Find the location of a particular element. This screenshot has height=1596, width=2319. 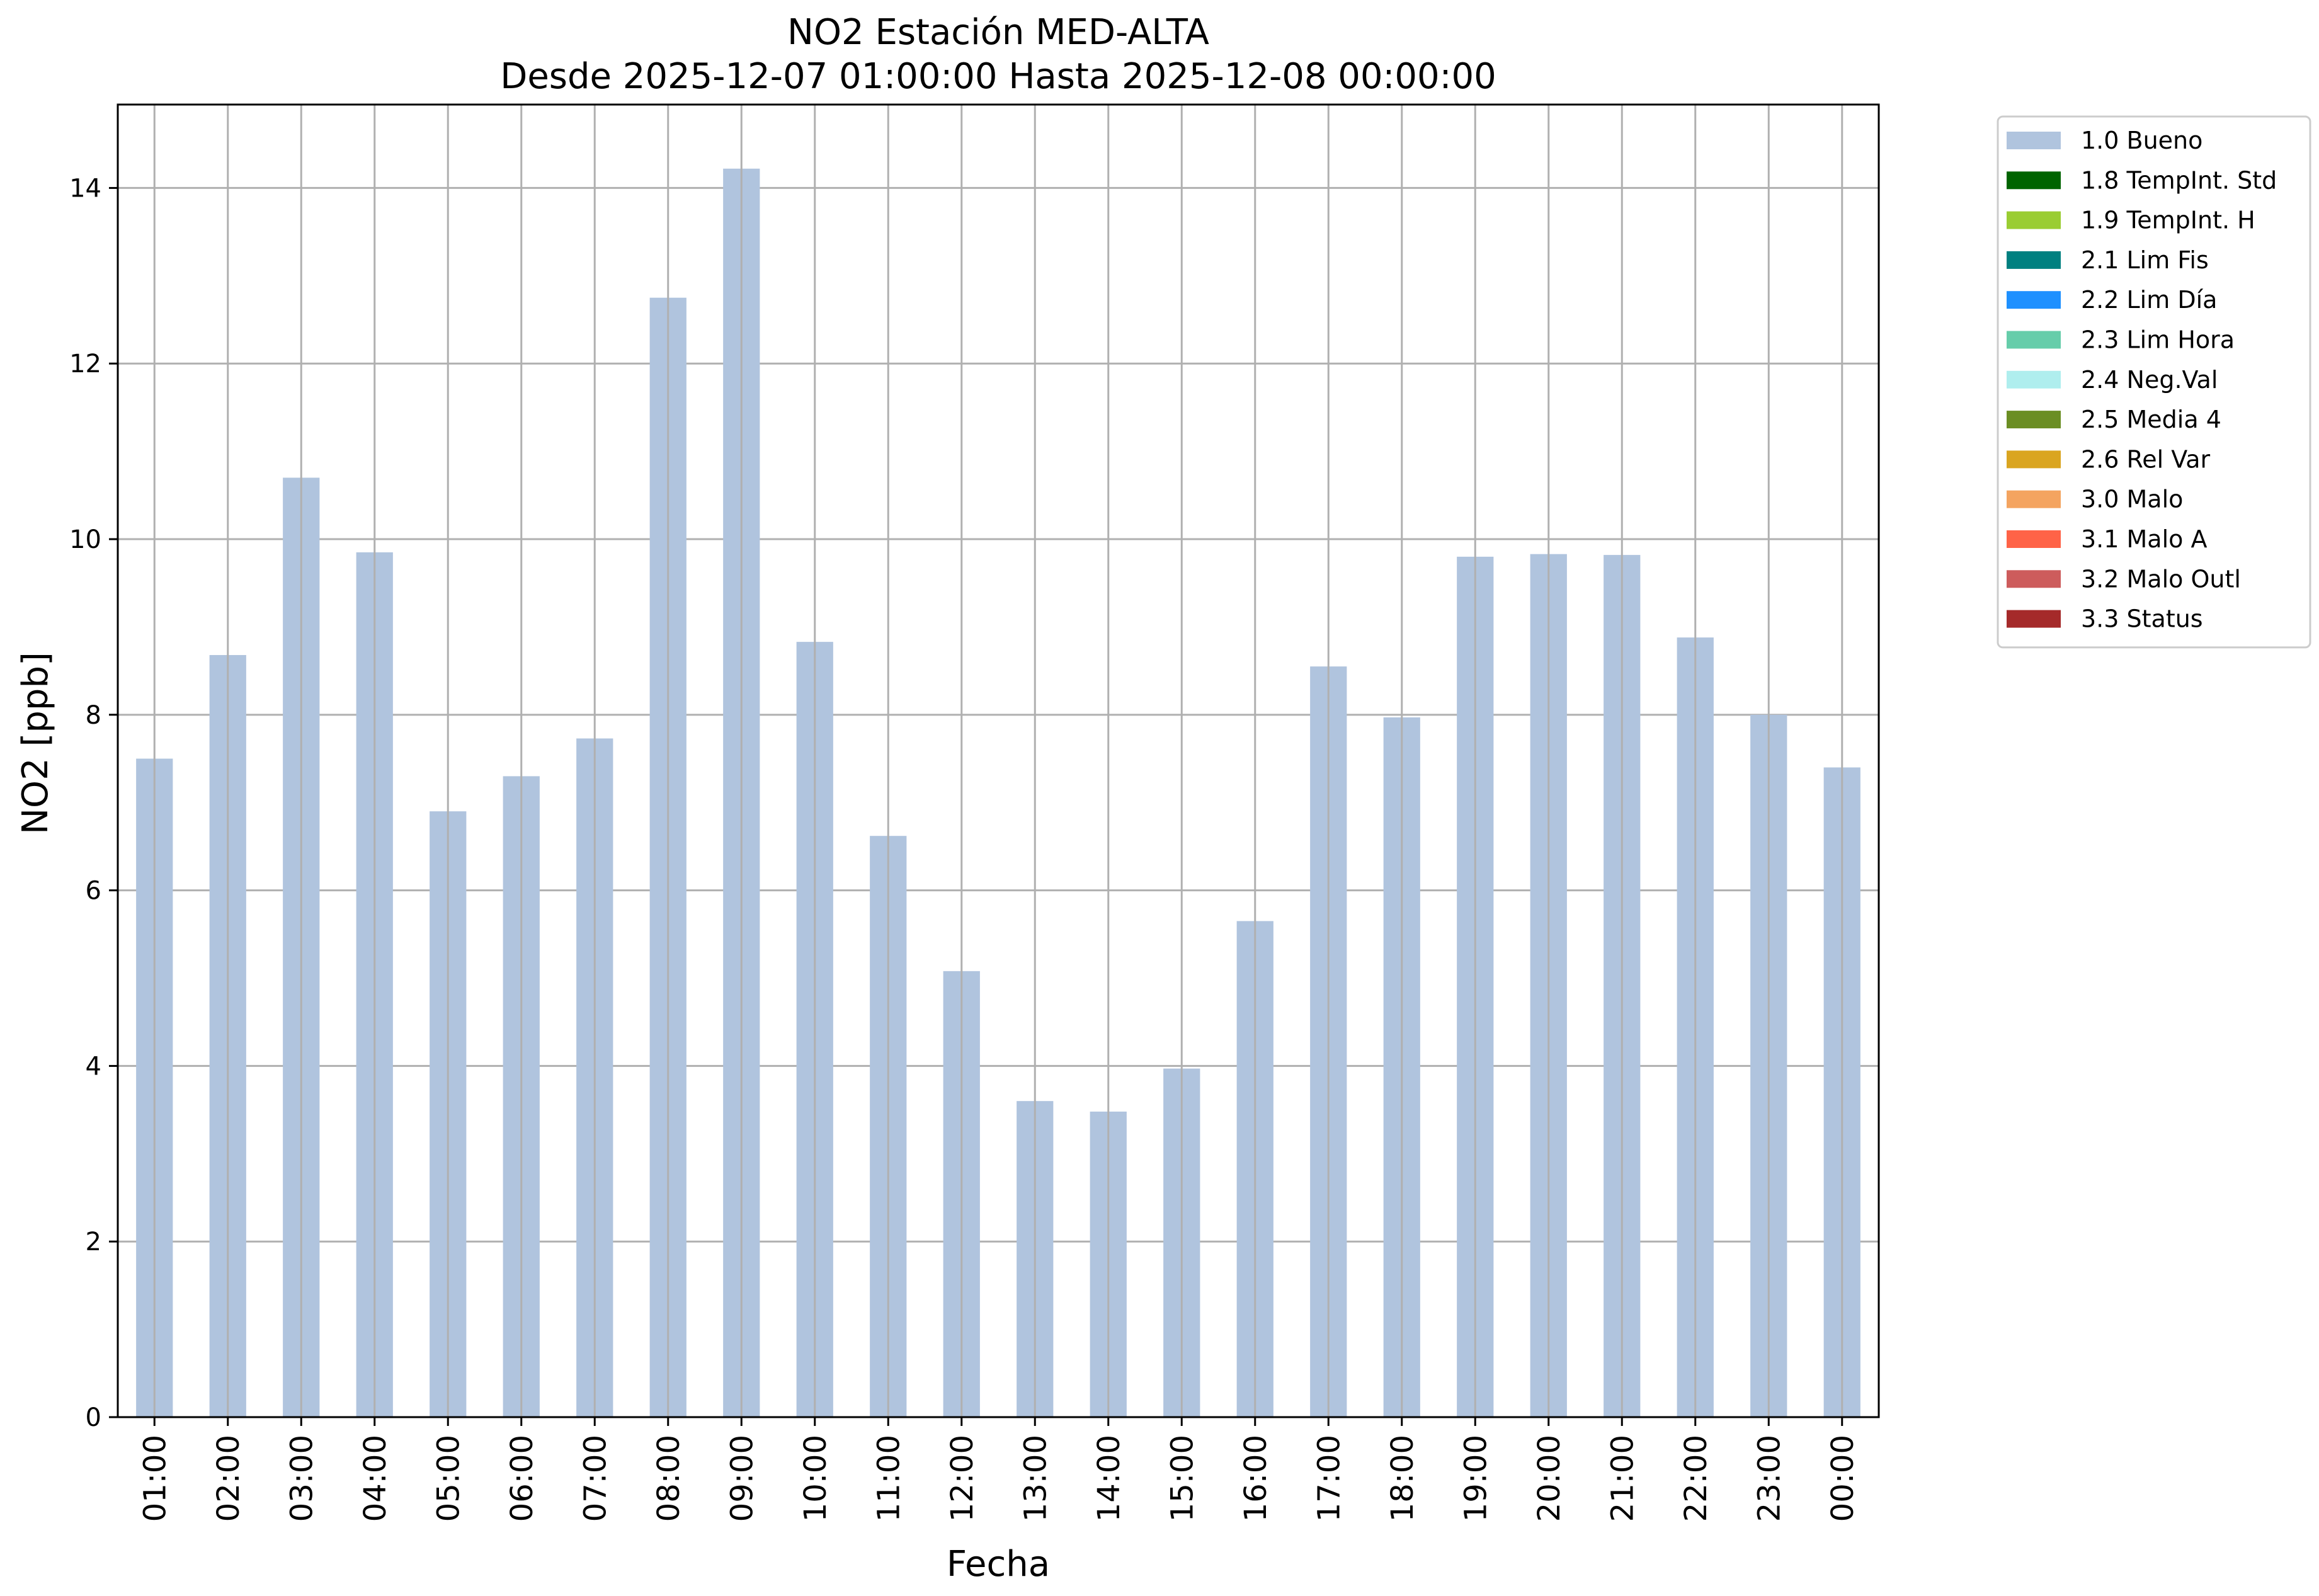

x-tick-label: 16:00 is located at coordinates (1255, 1478).